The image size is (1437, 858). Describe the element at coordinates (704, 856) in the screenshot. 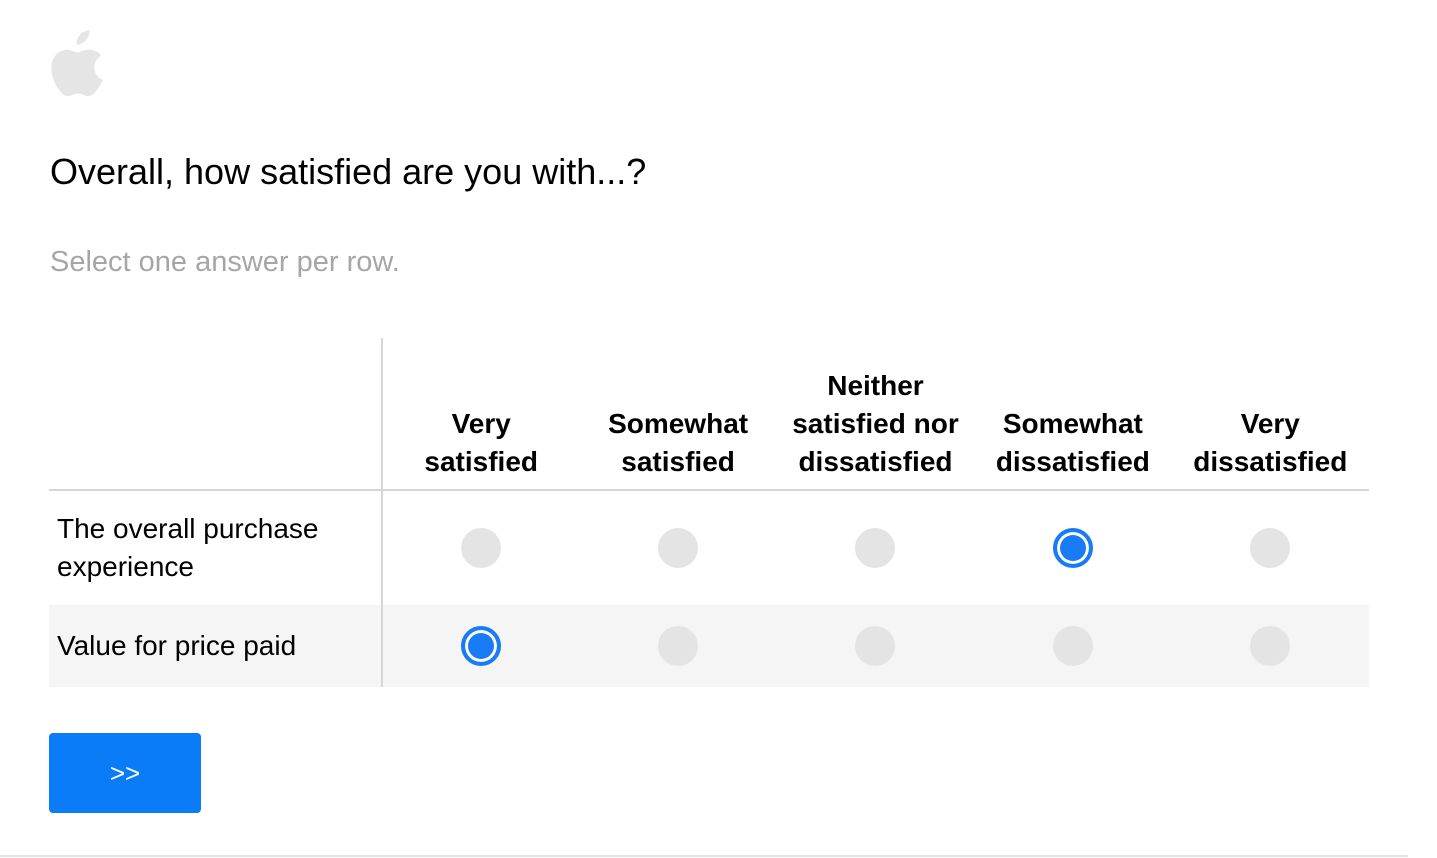

I see `footer-divider` at that location.